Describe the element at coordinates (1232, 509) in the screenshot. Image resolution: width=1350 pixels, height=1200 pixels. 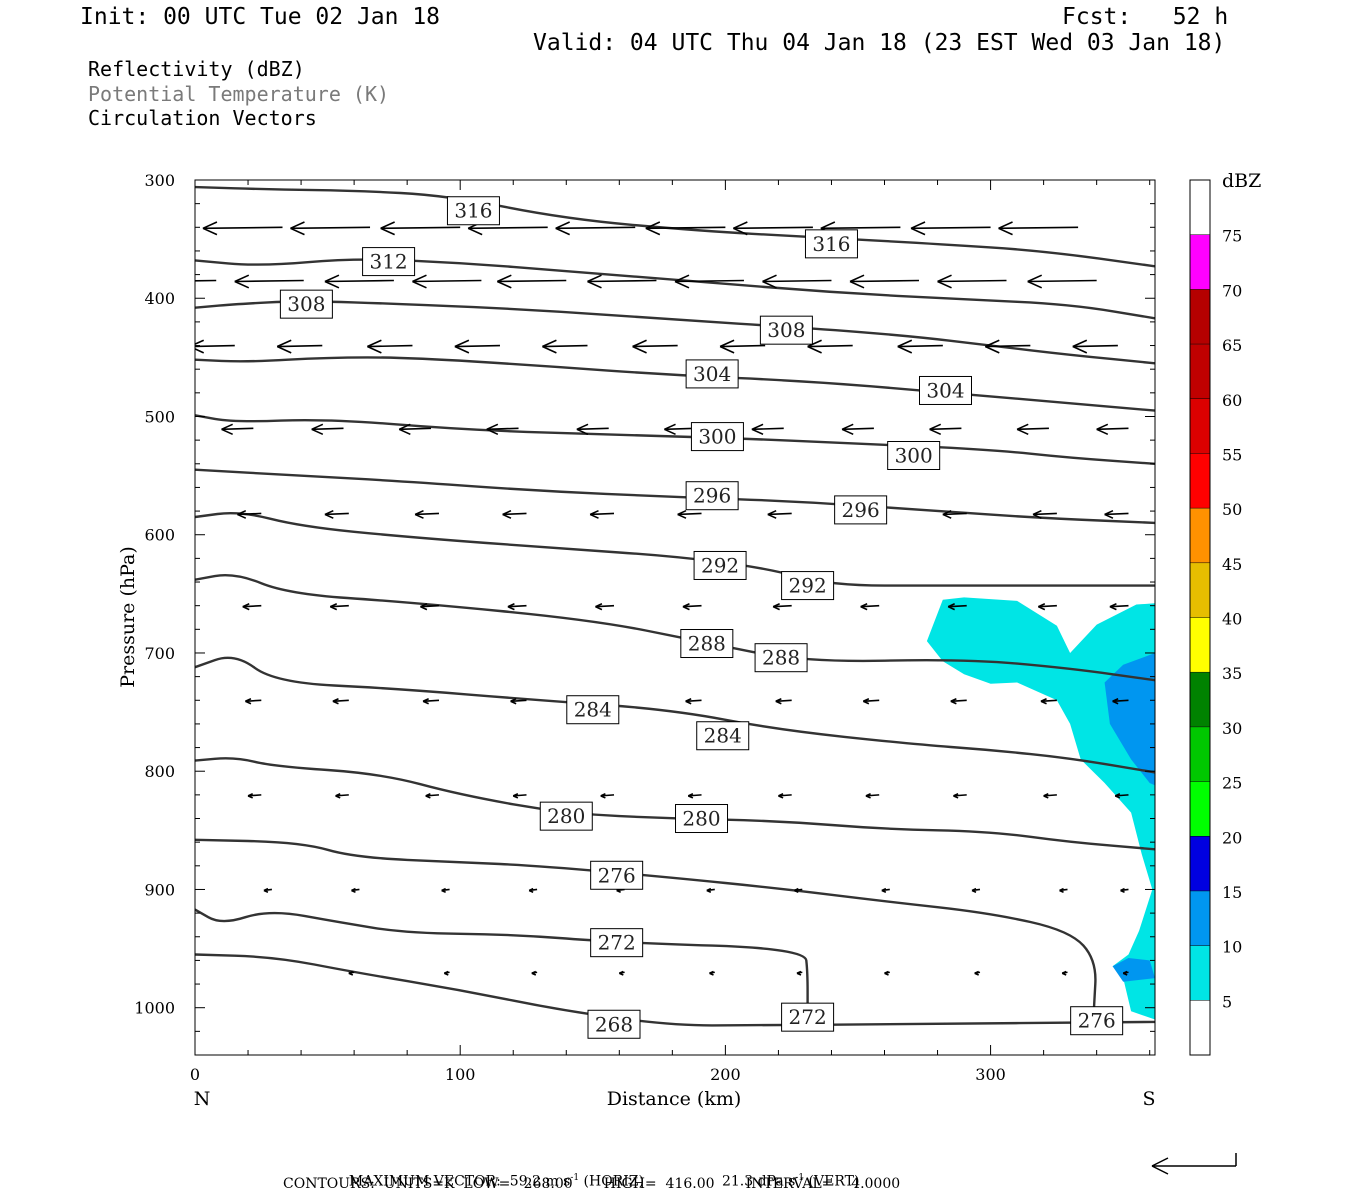
I see `colorbar-label: 50` at that location.